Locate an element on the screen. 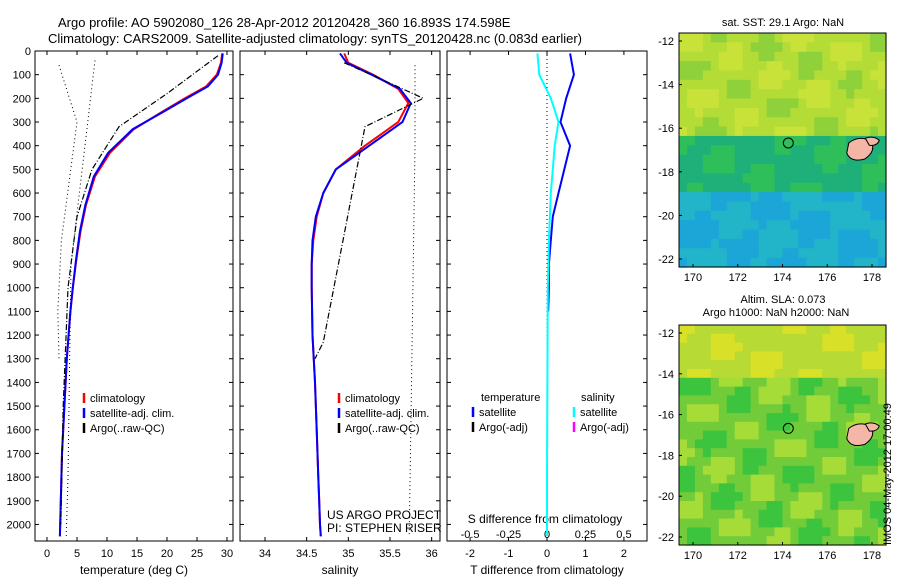  map-panel-1: -12 -14 -16 -18 -20 -22 170 172 174 176 178 is located at coordinates (772, 158).